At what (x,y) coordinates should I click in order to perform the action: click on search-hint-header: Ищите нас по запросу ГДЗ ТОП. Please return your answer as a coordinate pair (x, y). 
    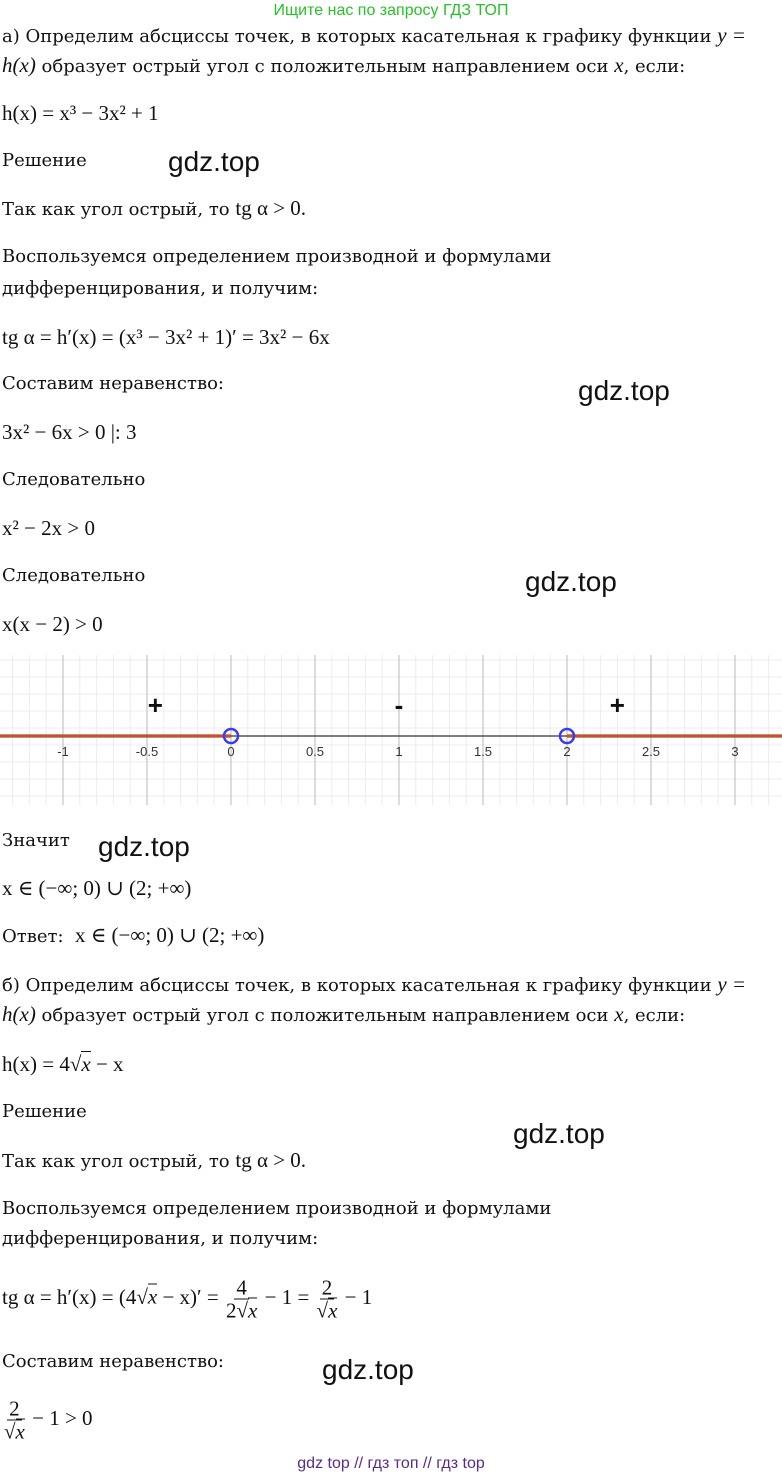
    Looking at the image, I should click on (391, 10).